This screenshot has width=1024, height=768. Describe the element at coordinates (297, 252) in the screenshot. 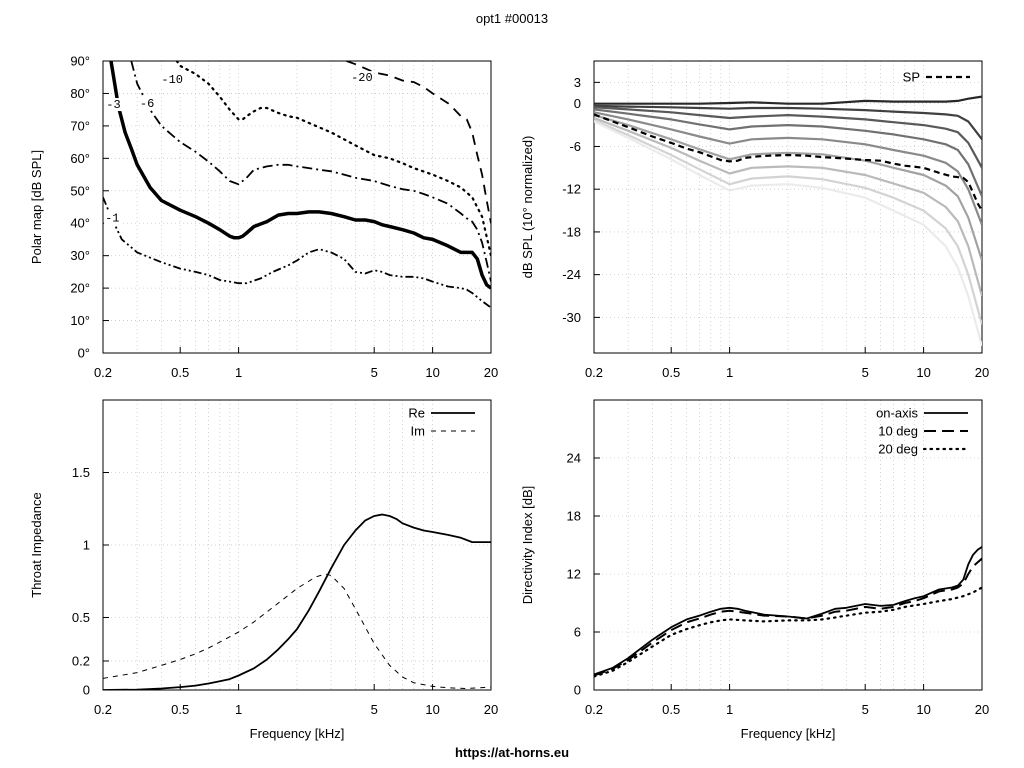

I see `polar-series--1` at that location.